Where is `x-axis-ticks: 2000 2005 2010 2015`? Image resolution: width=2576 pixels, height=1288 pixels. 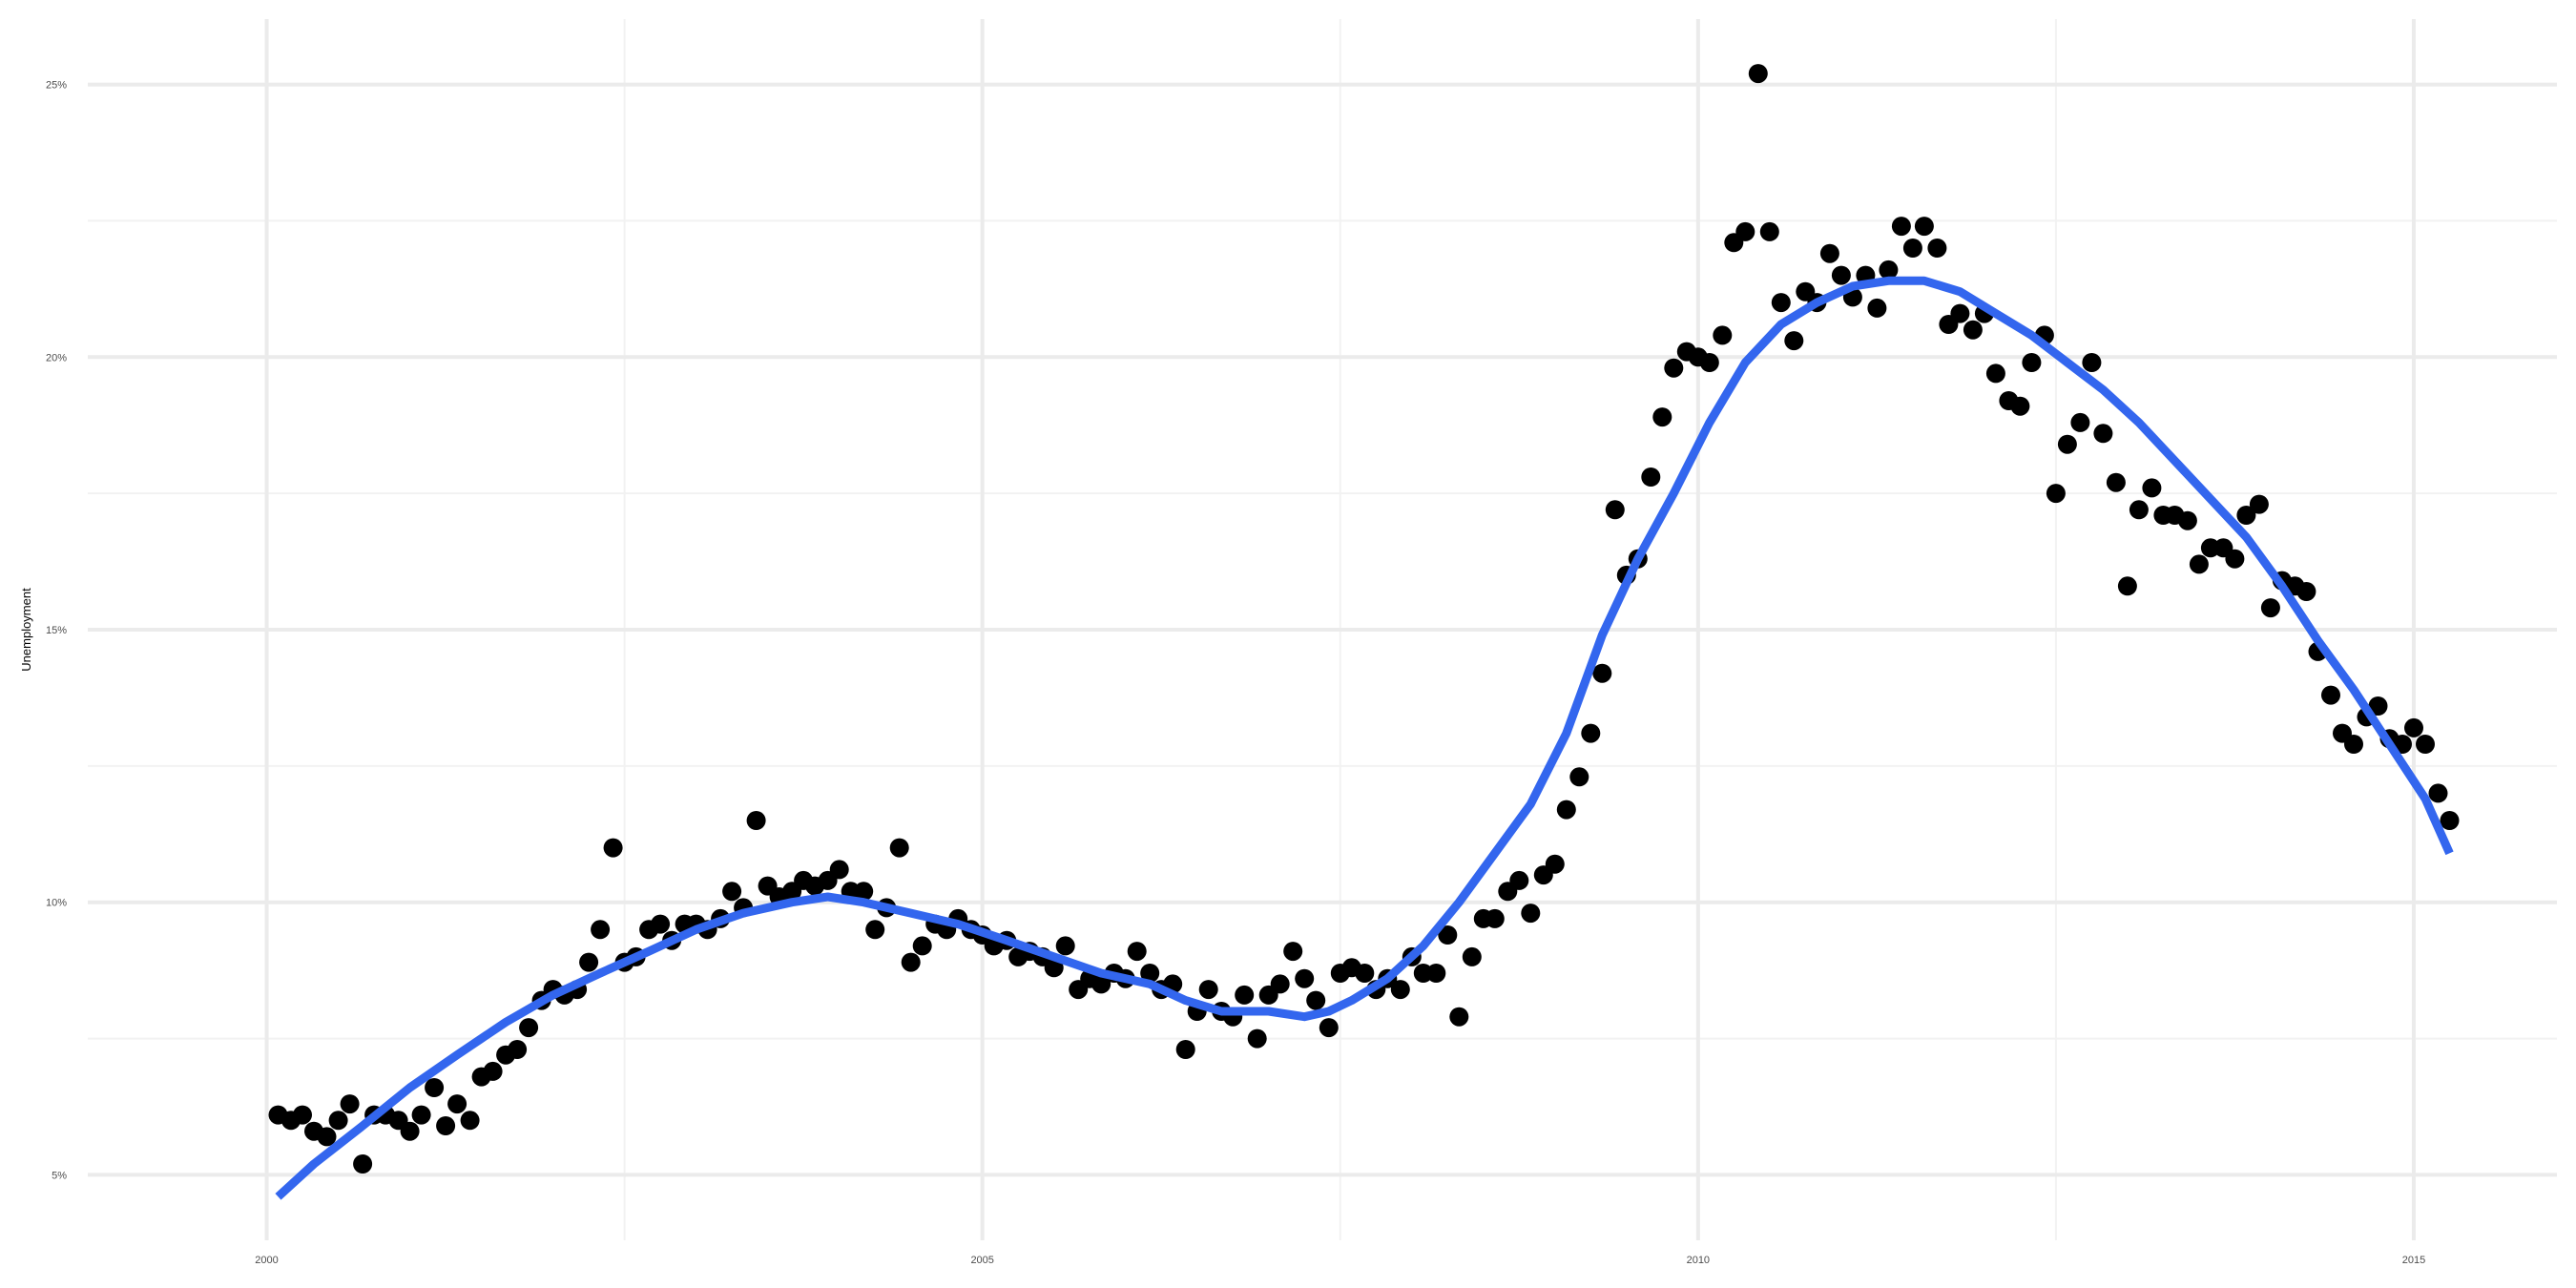 x-axis-ticks: 2000 2005 2010 2015 is located at coordinates (1340, 1260).